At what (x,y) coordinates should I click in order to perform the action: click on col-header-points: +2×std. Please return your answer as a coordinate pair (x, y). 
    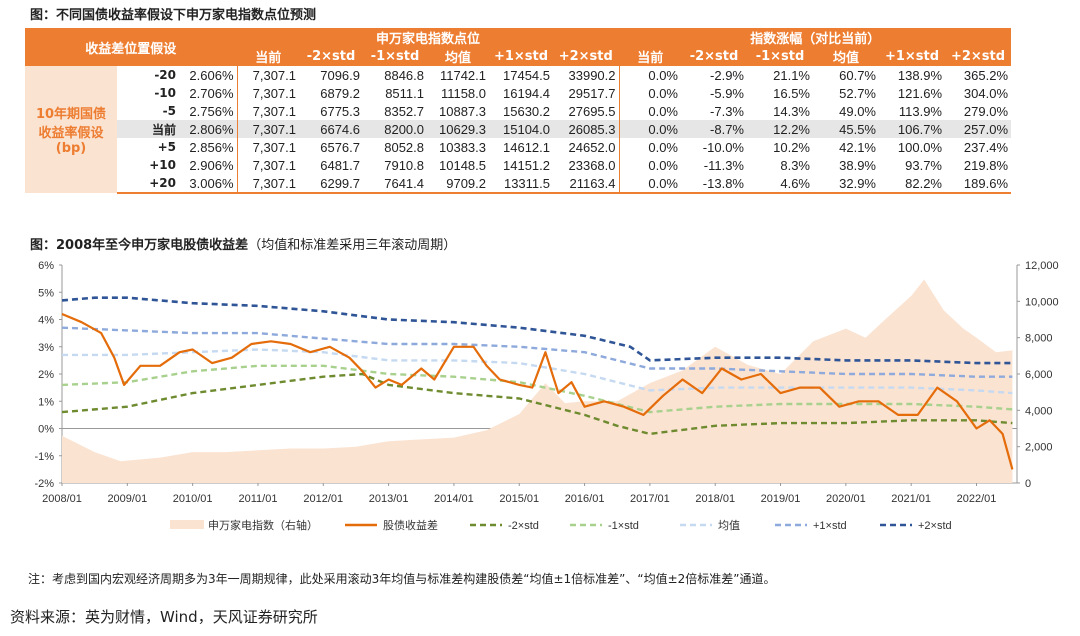
    Looking at the image, I should click on (585, 56).